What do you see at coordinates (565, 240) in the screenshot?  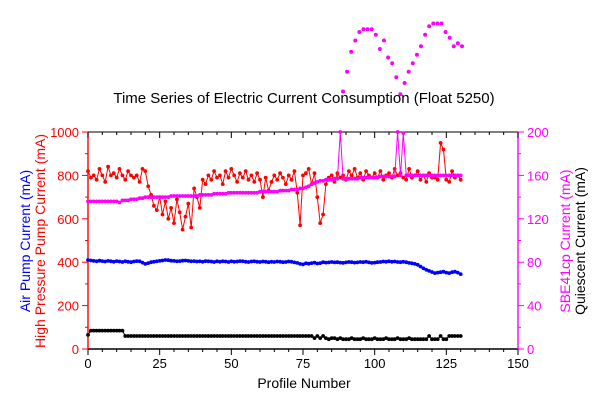 I see `right-axis-label-1: SBE41cp Current (mA)` at bounding box center [565, 240].